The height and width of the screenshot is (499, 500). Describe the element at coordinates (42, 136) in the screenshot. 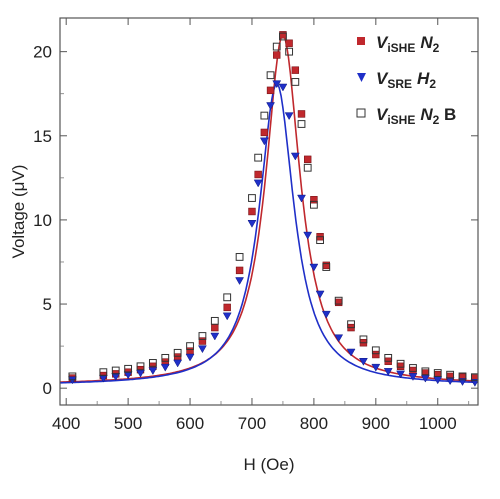

I see `y-tick-label: 15` at that location.